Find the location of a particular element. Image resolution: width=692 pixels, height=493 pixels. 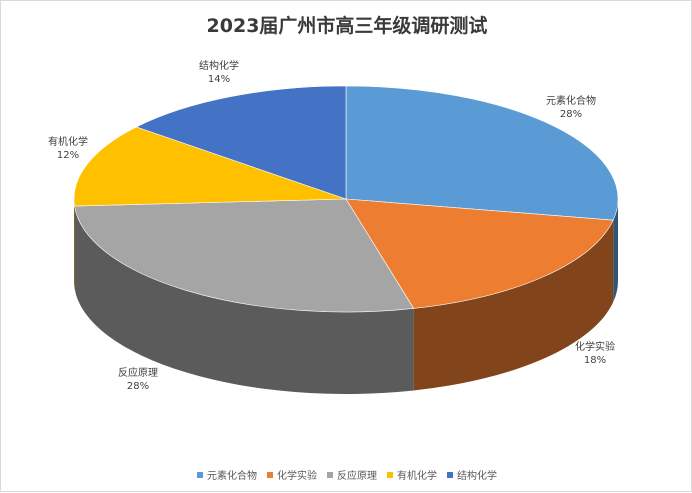

legend-item-principles: 反应原理 is located at coordinates (352, 474).